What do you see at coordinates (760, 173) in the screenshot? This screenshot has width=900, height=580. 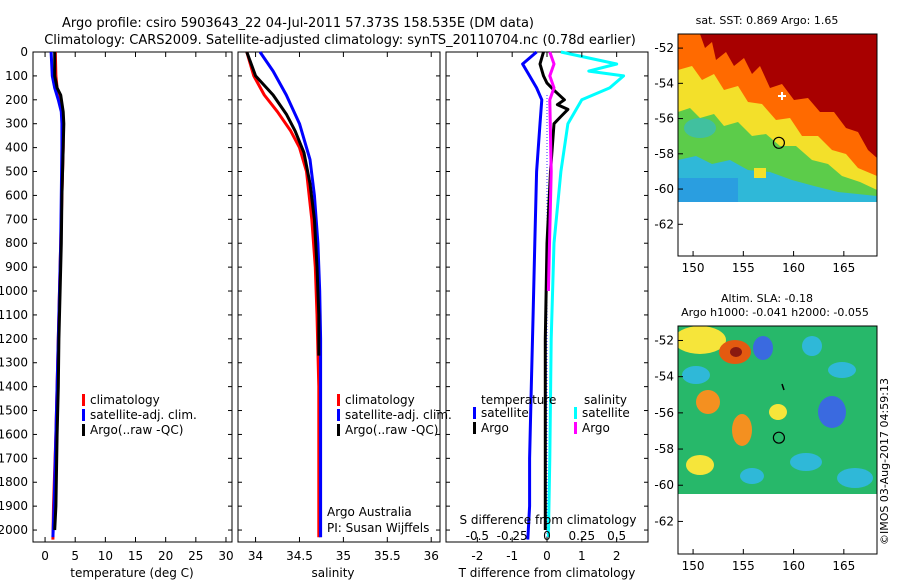 I see `sst-warm-patch` at bounding box center [760, 173].